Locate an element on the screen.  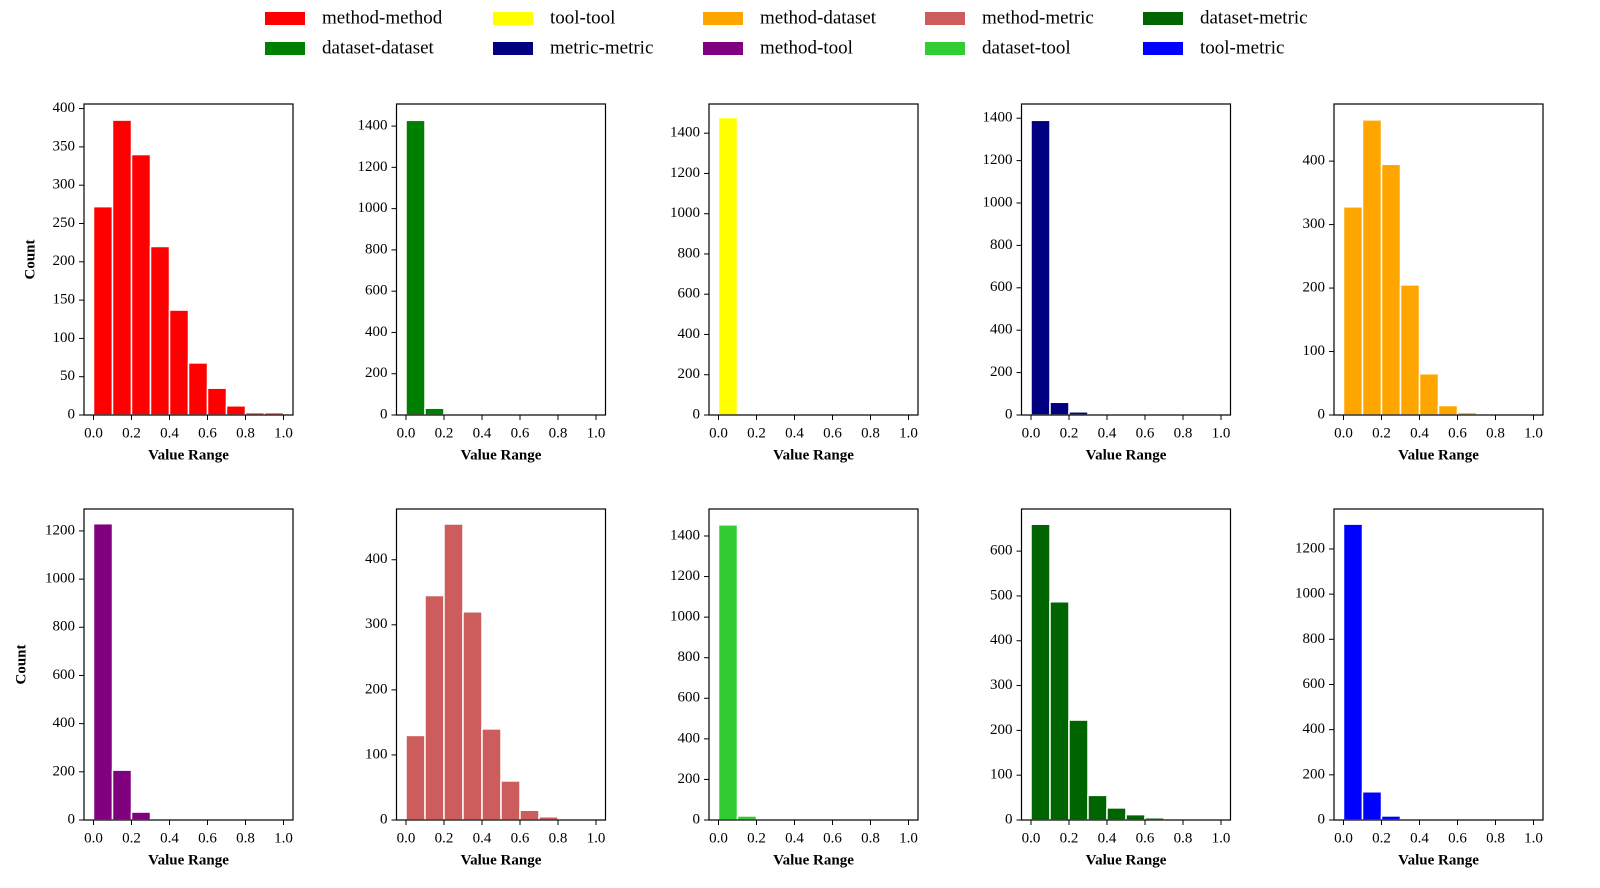
y-tick-label: 250 is located at coordinates (64, 223).